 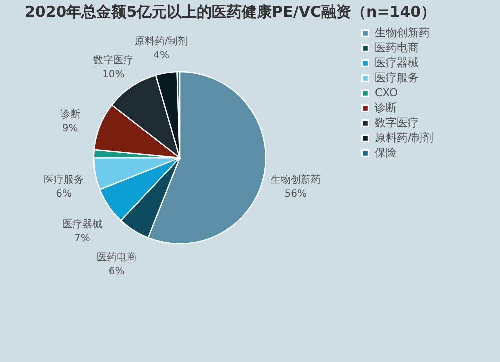 What do you see at coordinates (296, 194) in the screenshot?
I see `data-label: 56%` at bounding box center [296, 194].